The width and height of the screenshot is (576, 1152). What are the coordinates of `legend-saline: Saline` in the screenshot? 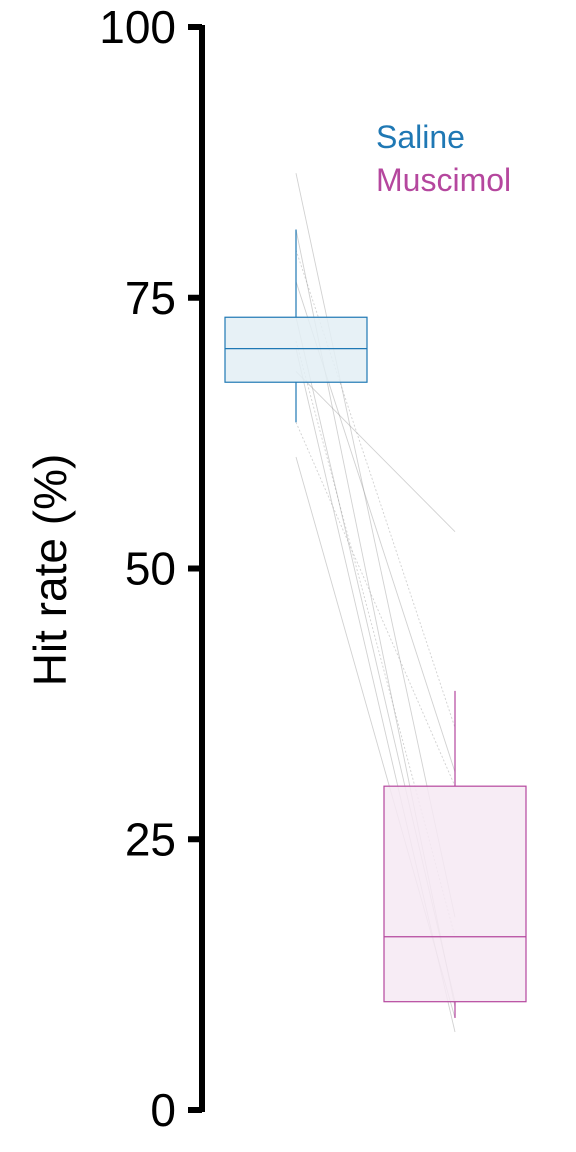 It's located at (420, 137).